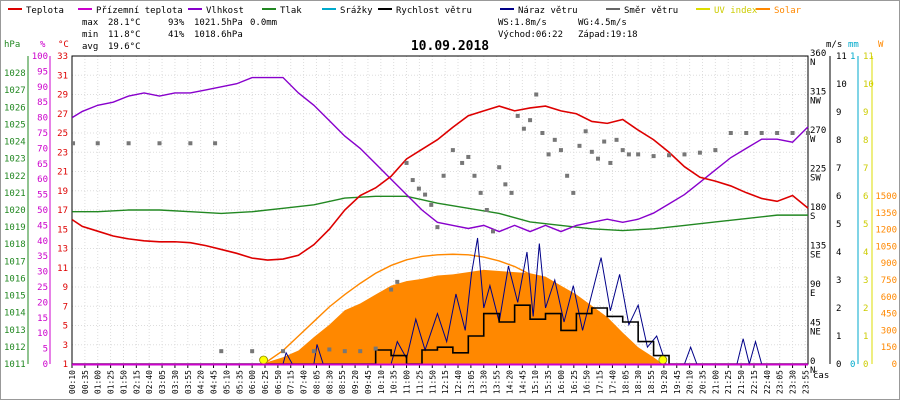 This screenshot has height=400, width=900. What do you see at coordinates (838, 365) in the screenshot?
I see `tick-ms: 0` at bounding box center [838, 365].